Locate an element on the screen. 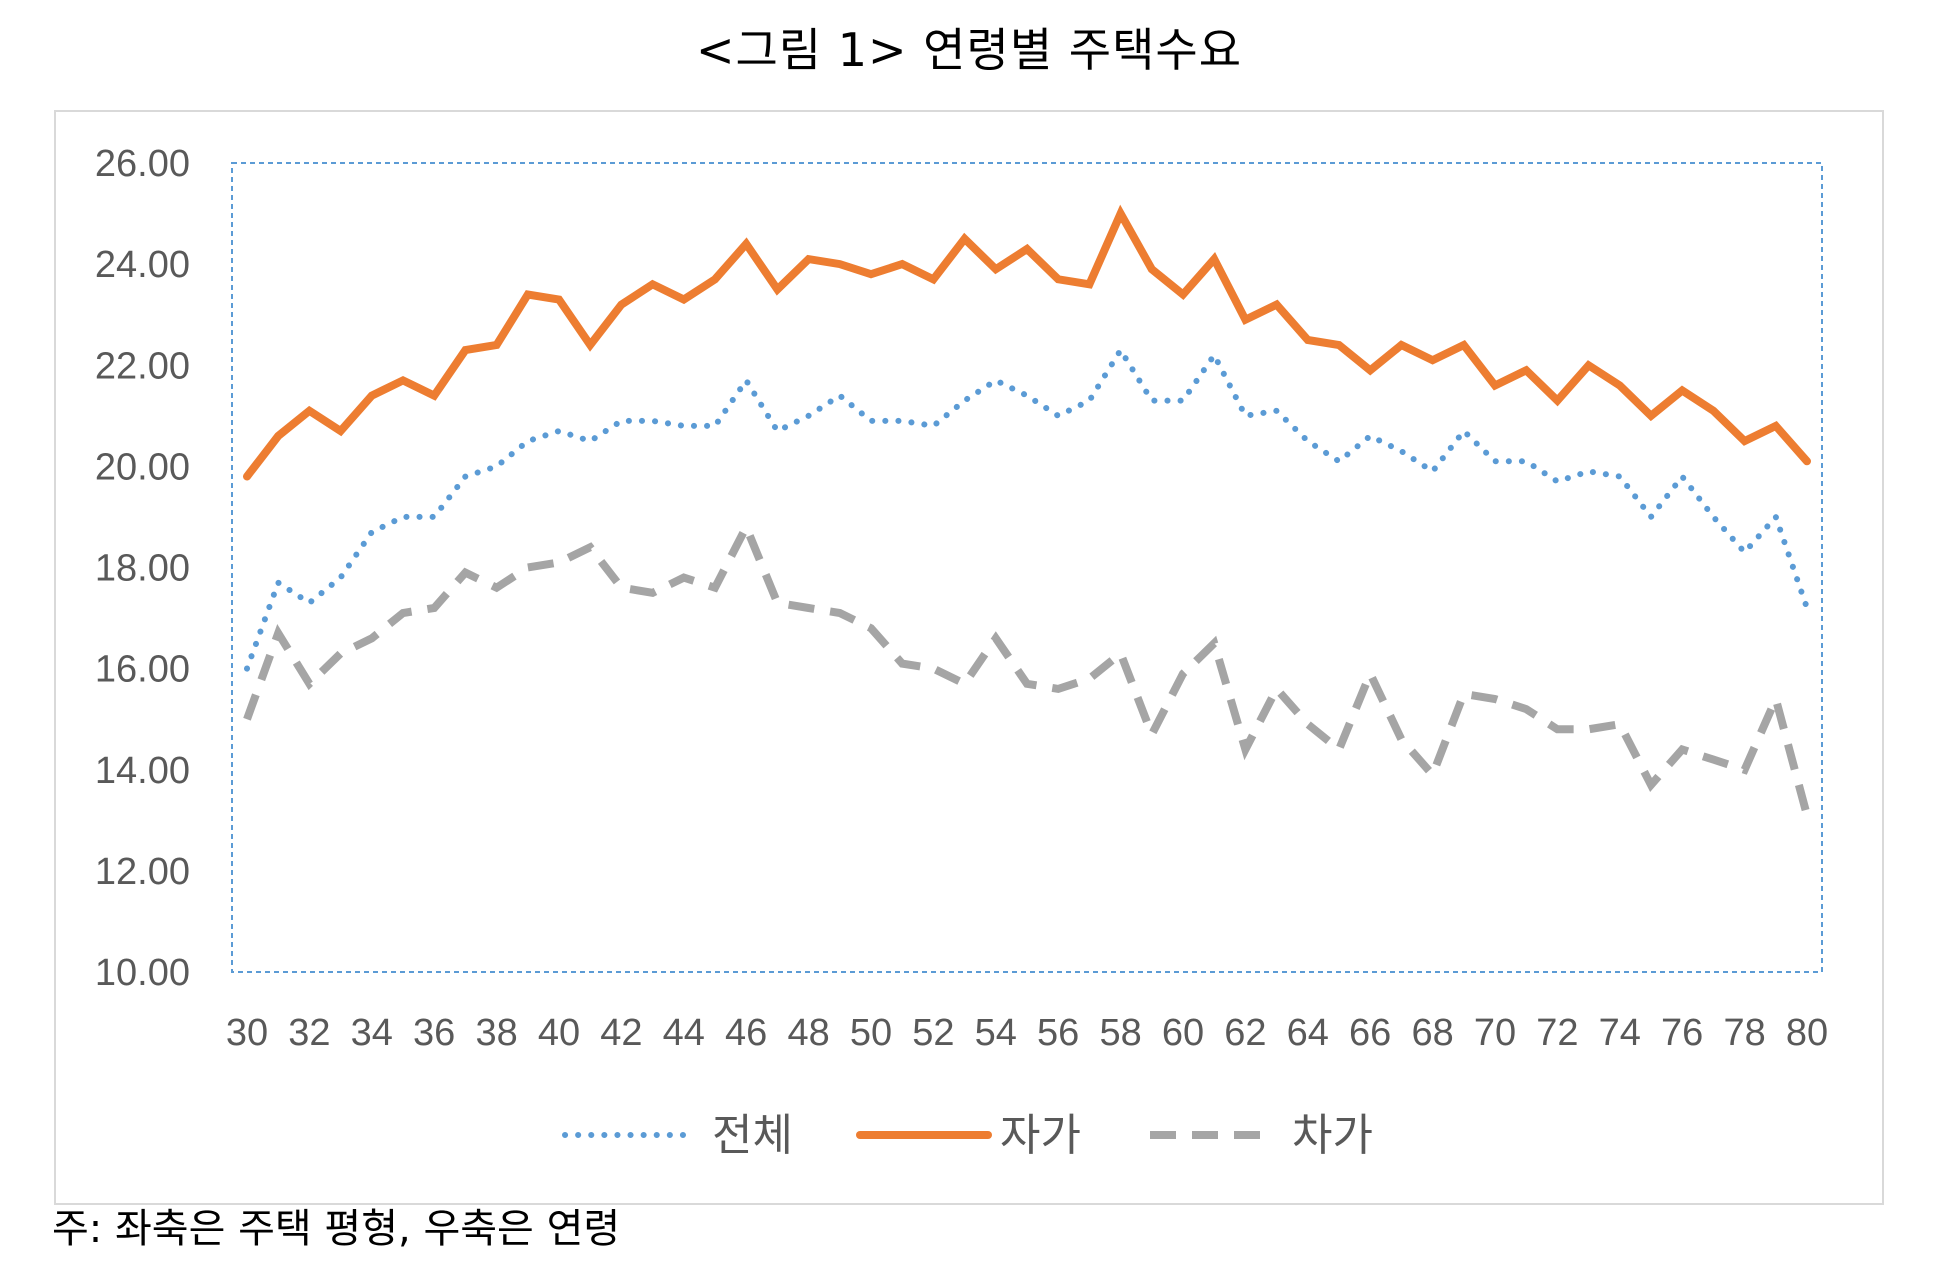 The image size is (1938, 1264). x-tick-label: 66 is located at coordinates (1370, 1033).